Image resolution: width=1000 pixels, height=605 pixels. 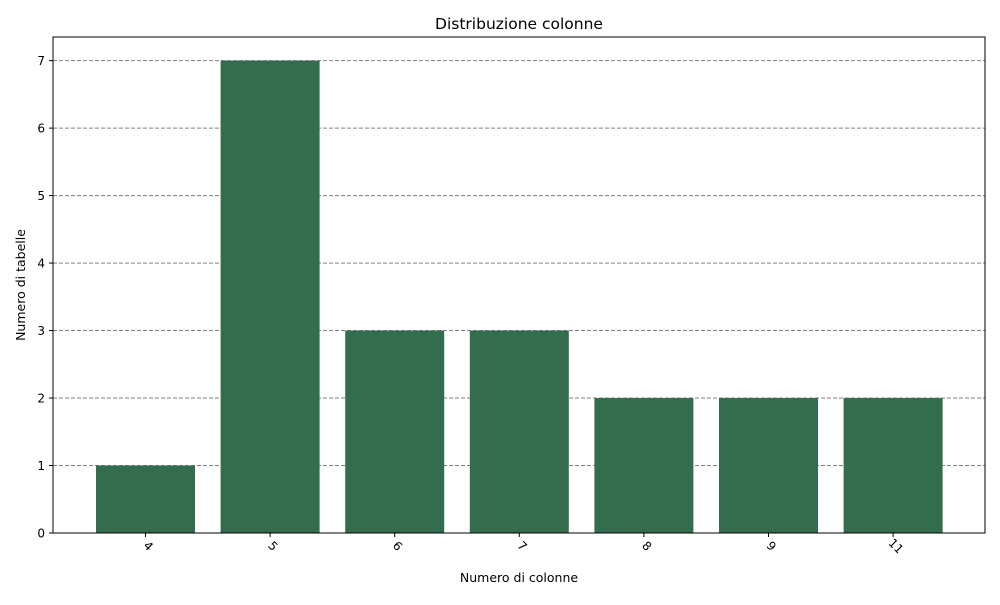 What do you see at coordinates (397, 546) in the screenshot?
I see `x-tick-label-6: 6` at bounding box center [397, 546].